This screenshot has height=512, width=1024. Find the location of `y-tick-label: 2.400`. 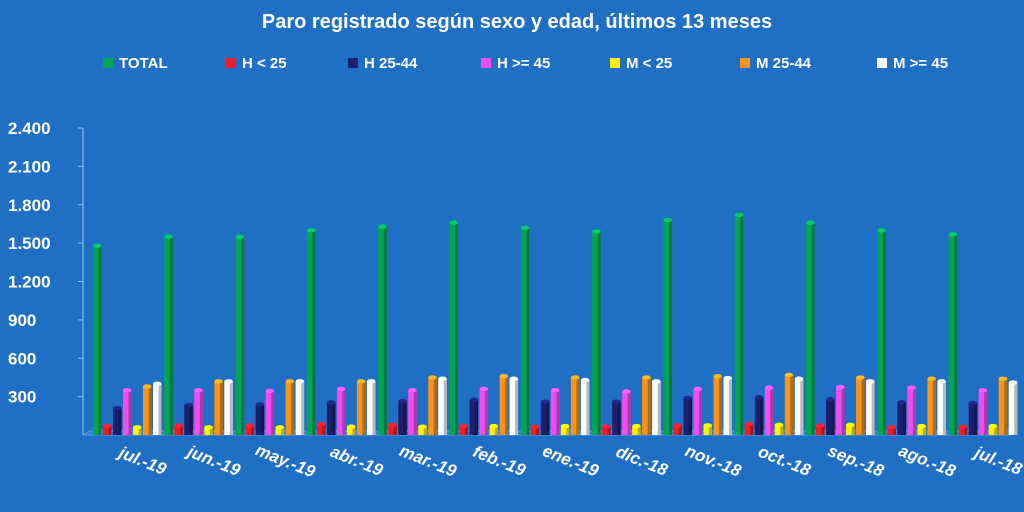

y-tick-label: 2.400 is located at coordinates (29, 128).